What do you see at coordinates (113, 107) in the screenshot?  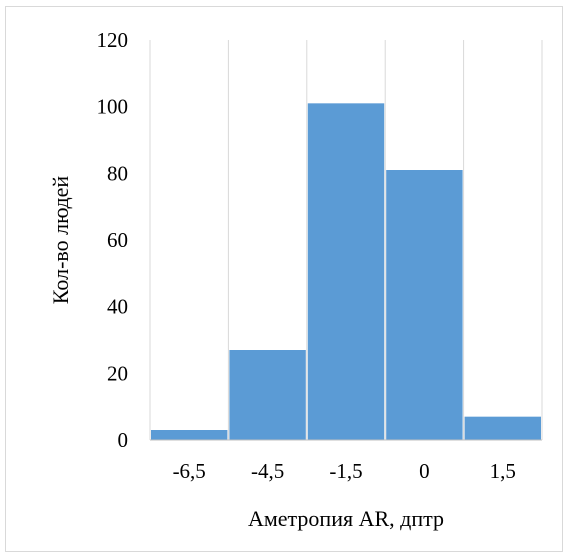 I see `y-tick-label: 100` at bounding box center [113, 107].